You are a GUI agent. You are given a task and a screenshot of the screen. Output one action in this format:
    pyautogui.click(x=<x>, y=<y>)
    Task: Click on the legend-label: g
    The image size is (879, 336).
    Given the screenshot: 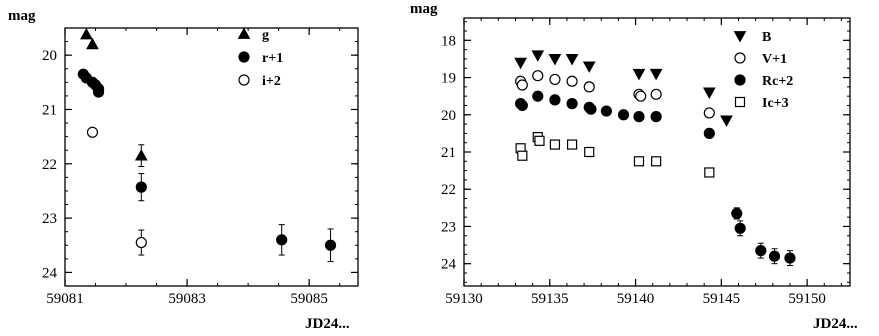 What is the action you would take?
    pyautogui.click(x=265, y=35)
    